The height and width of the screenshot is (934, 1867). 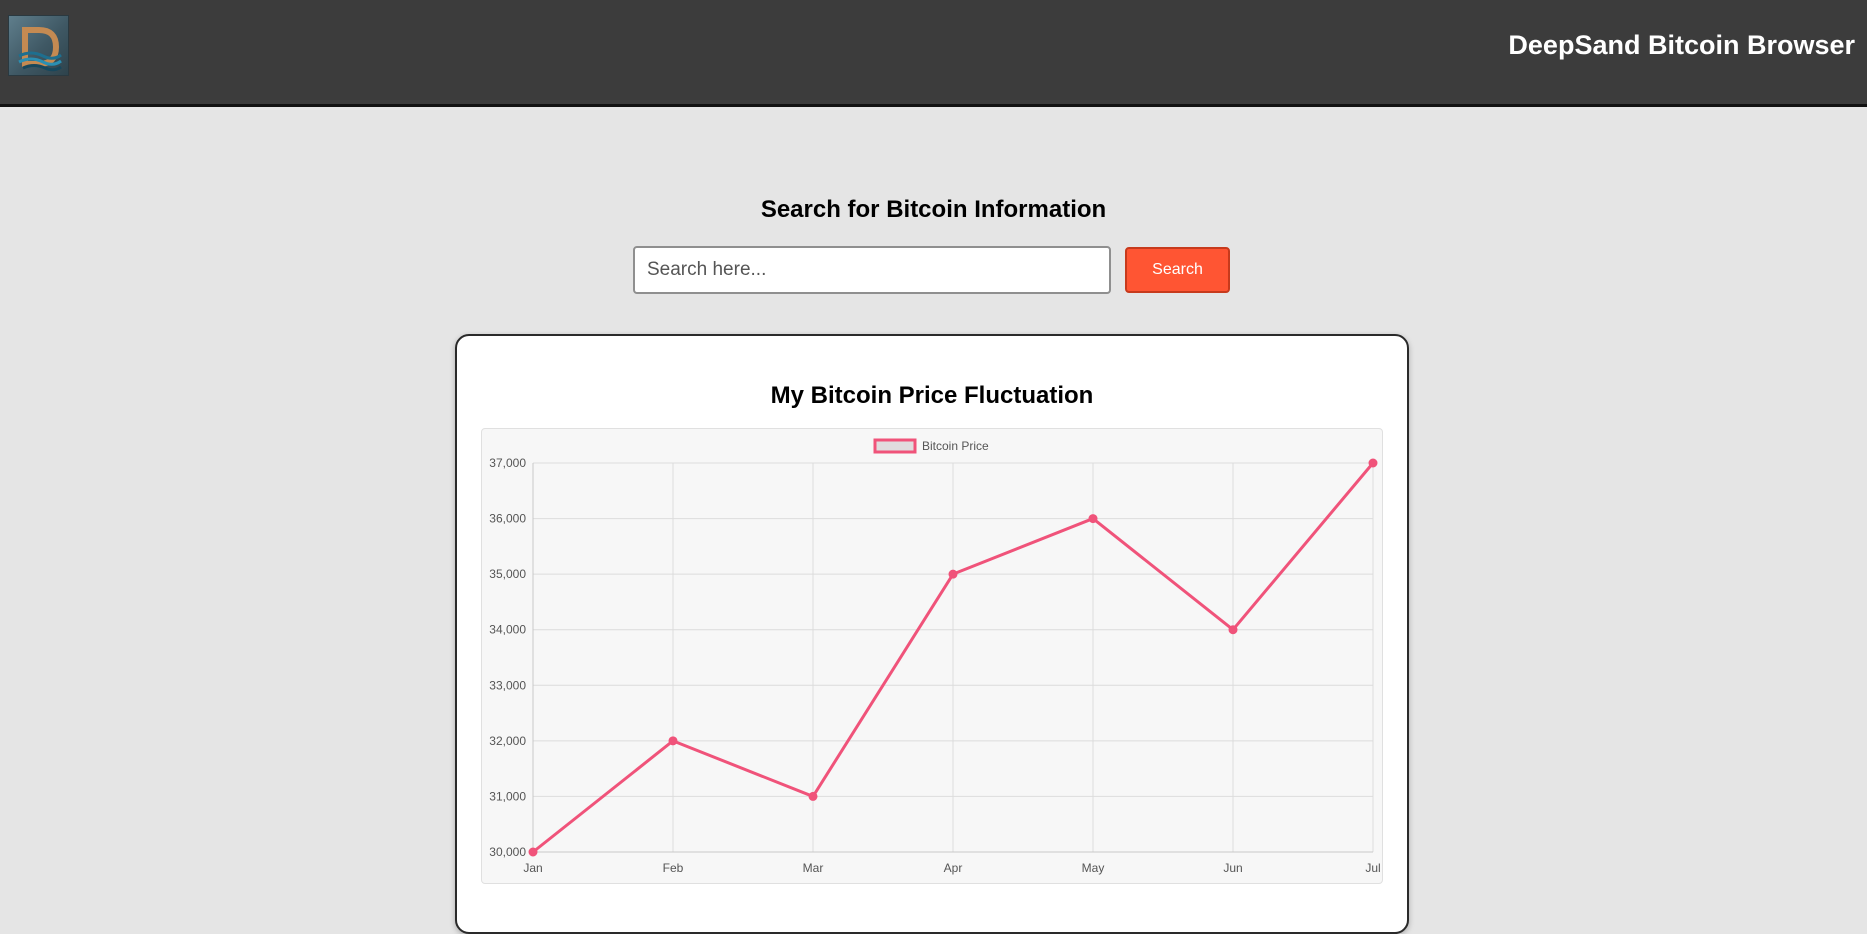 I want to click on y-tick-label: 32,000, so click(x=507, y=741).